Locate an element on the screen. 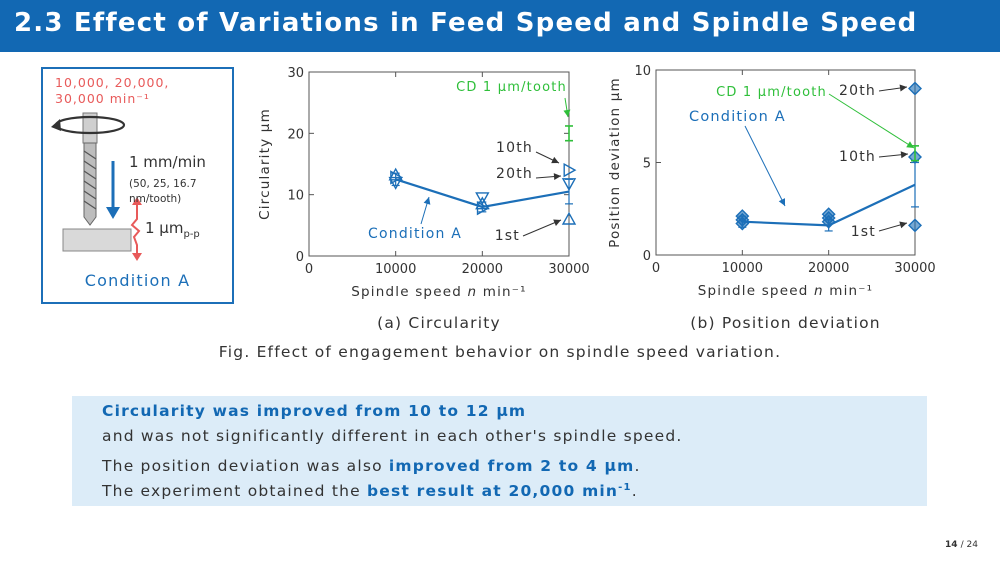 This screenshot has width=1000, height=563. y-axis-label: Circularity μm is located at coordinates (265, 164).